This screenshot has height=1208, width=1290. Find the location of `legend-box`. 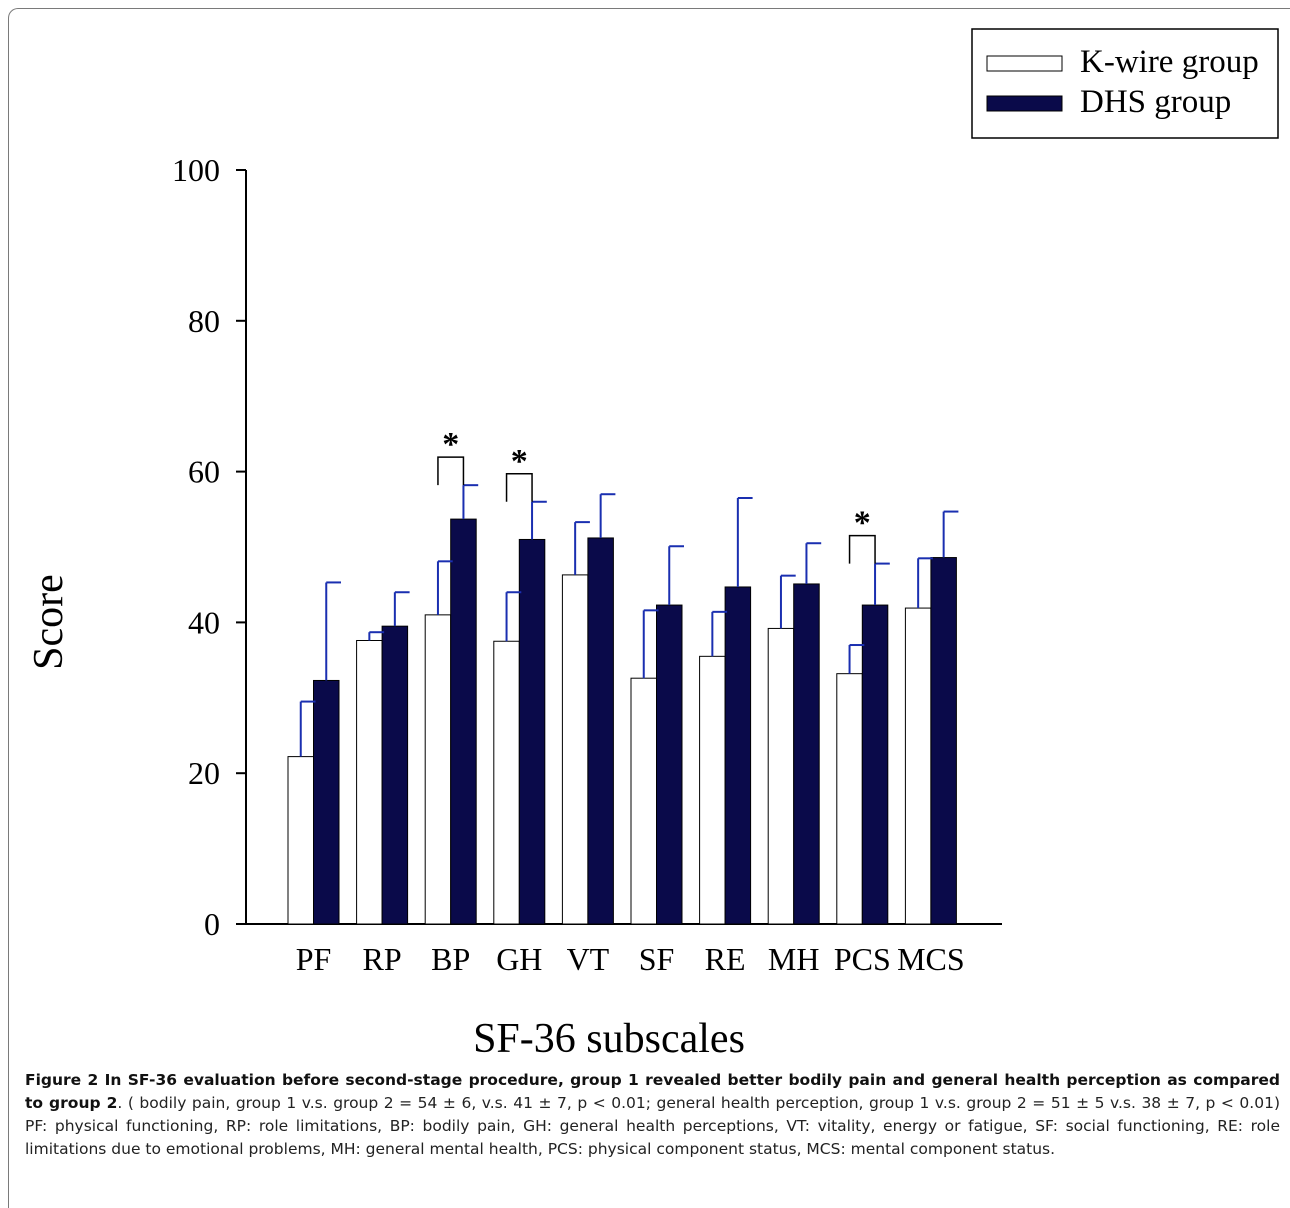

legend-box is located at coordinates (1125, 83).